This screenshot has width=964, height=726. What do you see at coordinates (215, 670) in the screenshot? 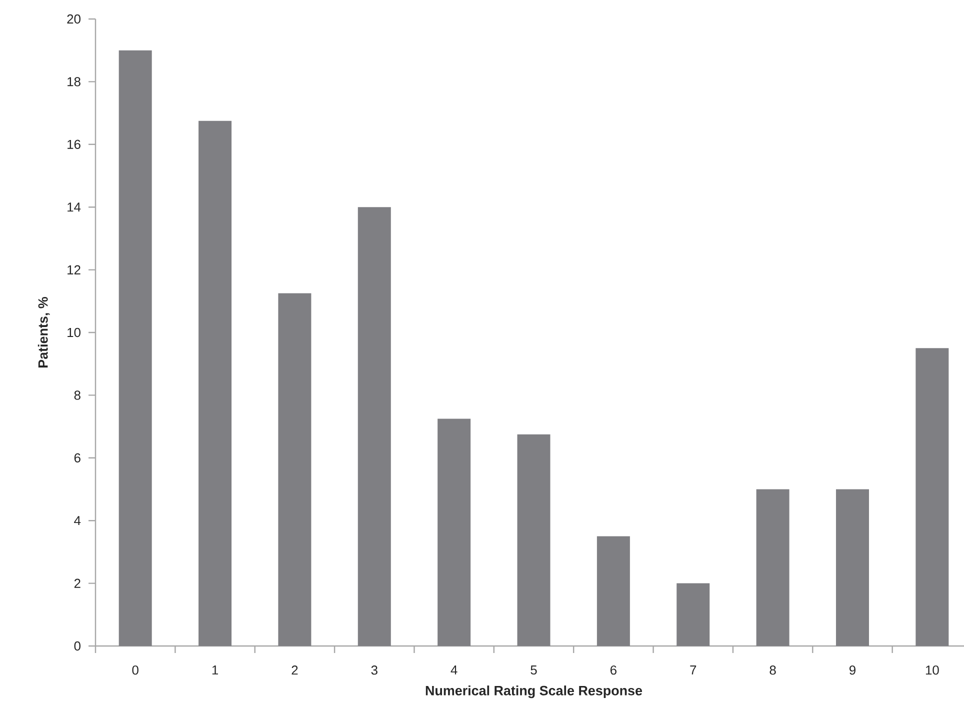
I see `x-tick-label: 1` at bounding box center [215, 670].